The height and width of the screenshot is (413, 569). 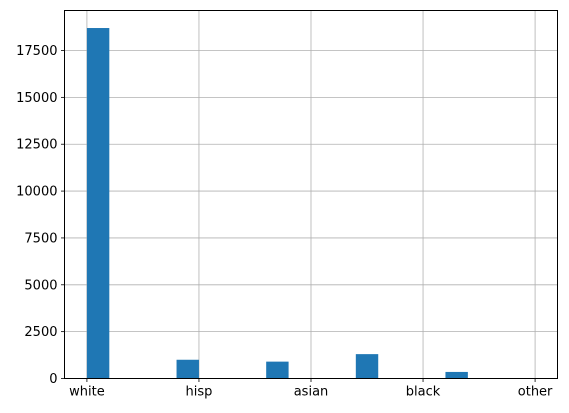 What do you see at coordinates (36, 98) in the screenshot?
I see `y-tick-label: 15000` at bounding box center [36, 98].